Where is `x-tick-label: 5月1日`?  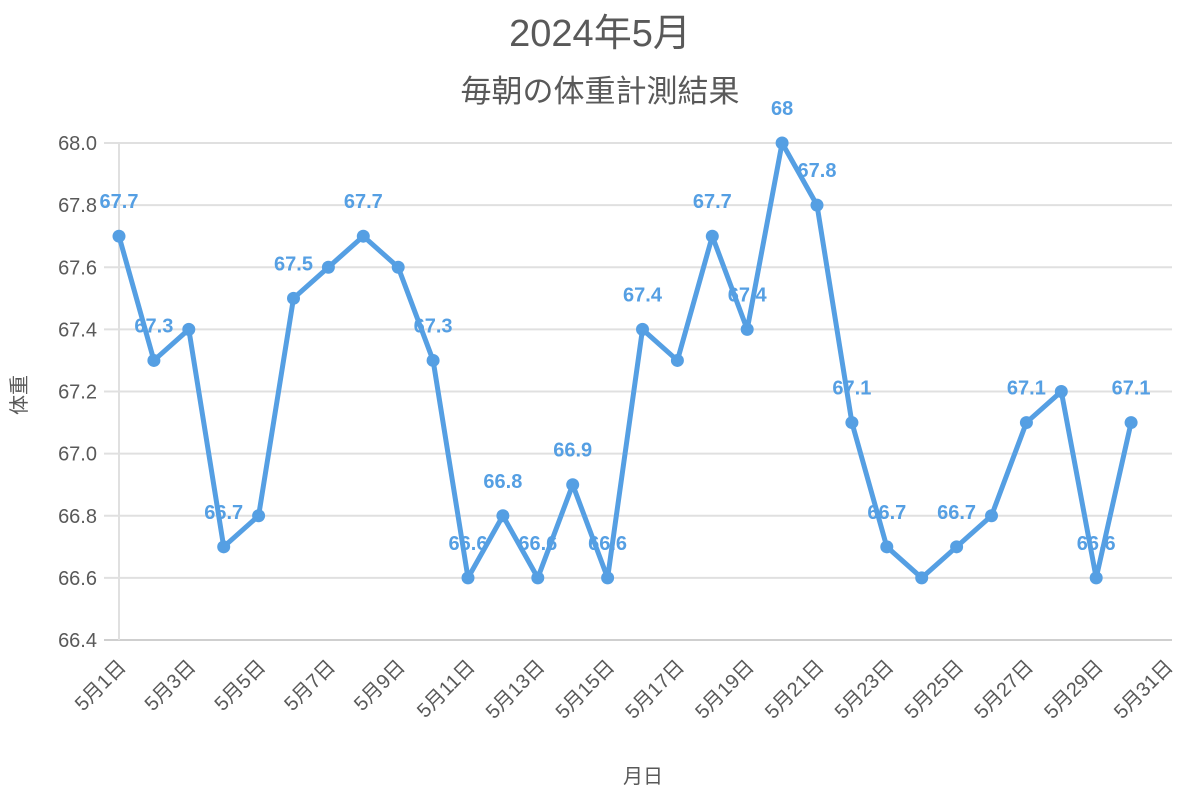 x-tick-label: 5月1日 is located at coordinates (101, 686).